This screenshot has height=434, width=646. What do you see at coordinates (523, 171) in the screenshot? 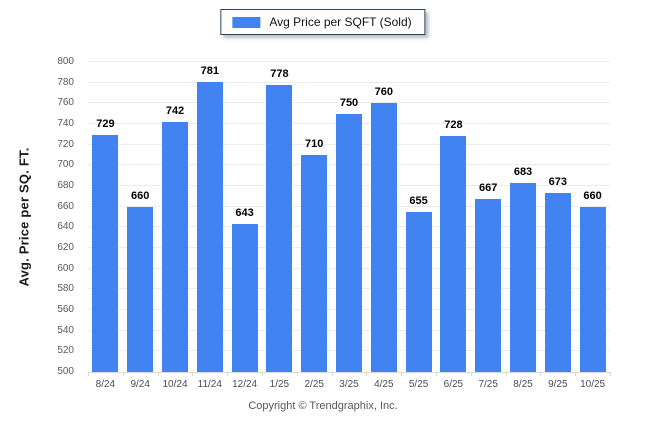
I see `bar-value-label: 683` at bounding box center [523, 171].